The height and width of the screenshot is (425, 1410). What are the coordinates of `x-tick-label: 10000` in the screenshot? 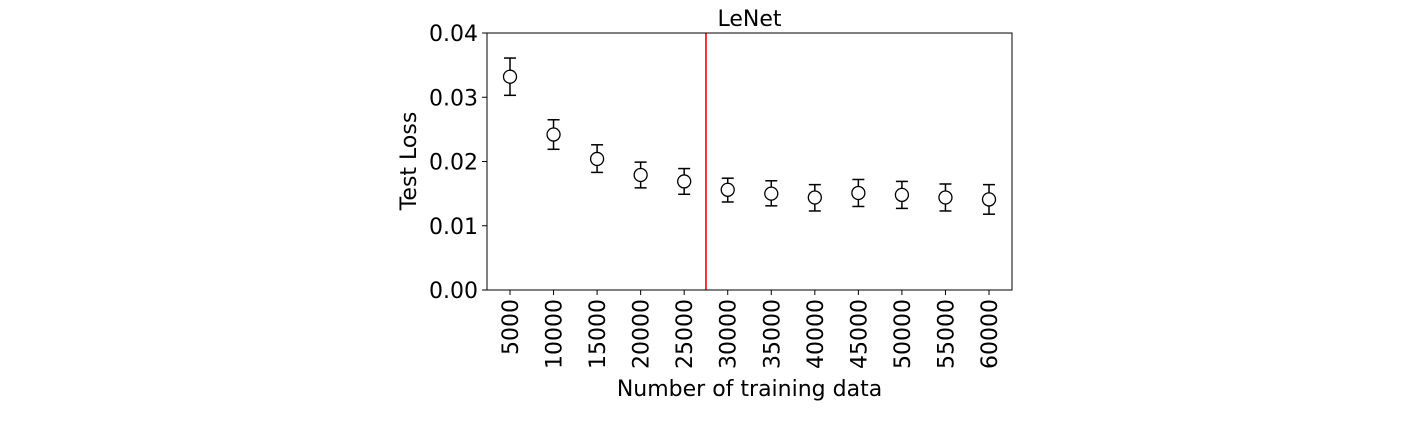 It's located at (555, 334).